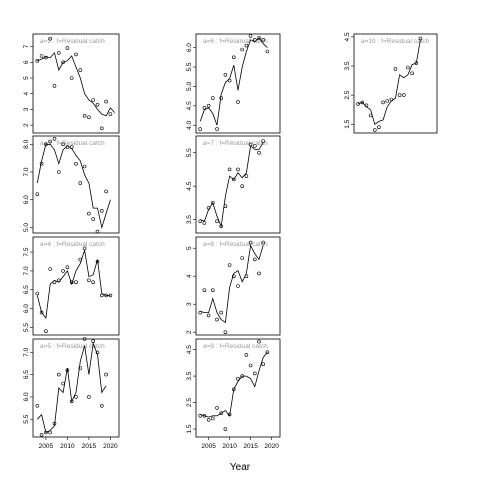 The image size is (480, 485). What do you see at coordinates (26, 143) in the screenshot?
I see `y-tick-label: 8.0` at bounding box center [26, 143].